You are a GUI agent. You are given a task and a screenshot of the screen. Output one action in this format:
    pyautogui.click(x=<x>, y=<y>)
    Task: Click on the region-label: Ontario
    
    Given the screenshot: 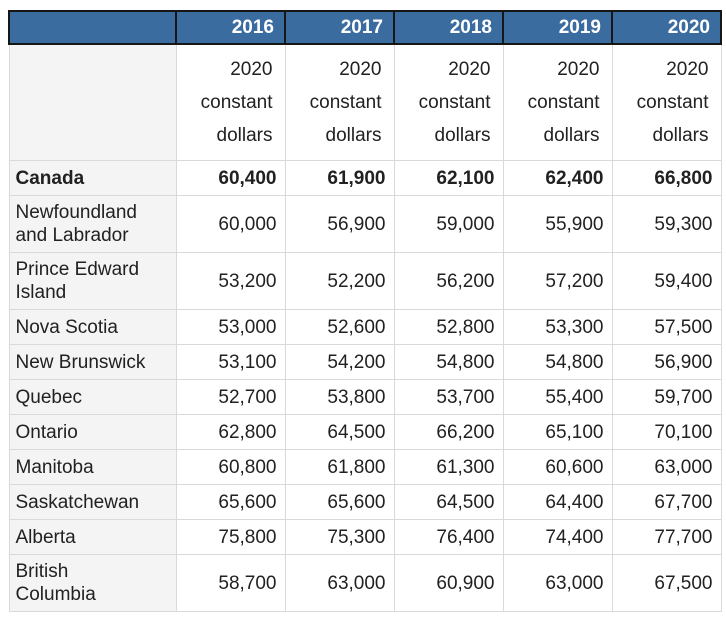 What is the action you would take?
    pyautogui.click(x=92, y=432)
    